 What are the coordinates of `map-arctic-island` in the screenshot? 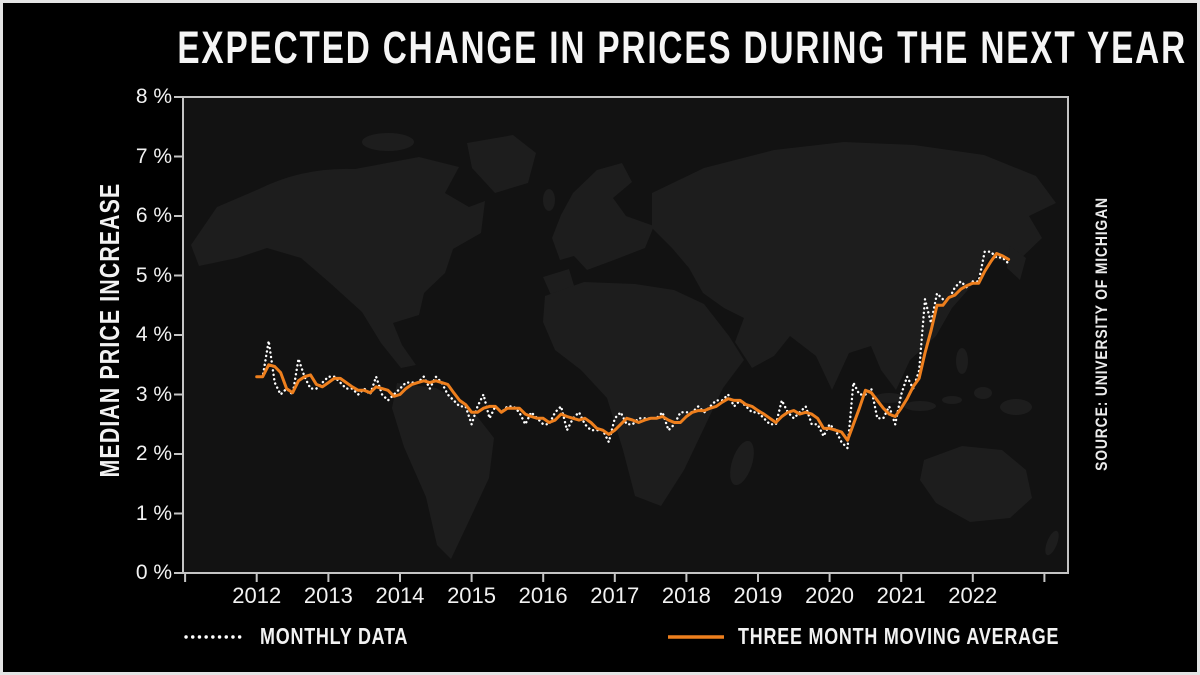 It's located at (388, 142).